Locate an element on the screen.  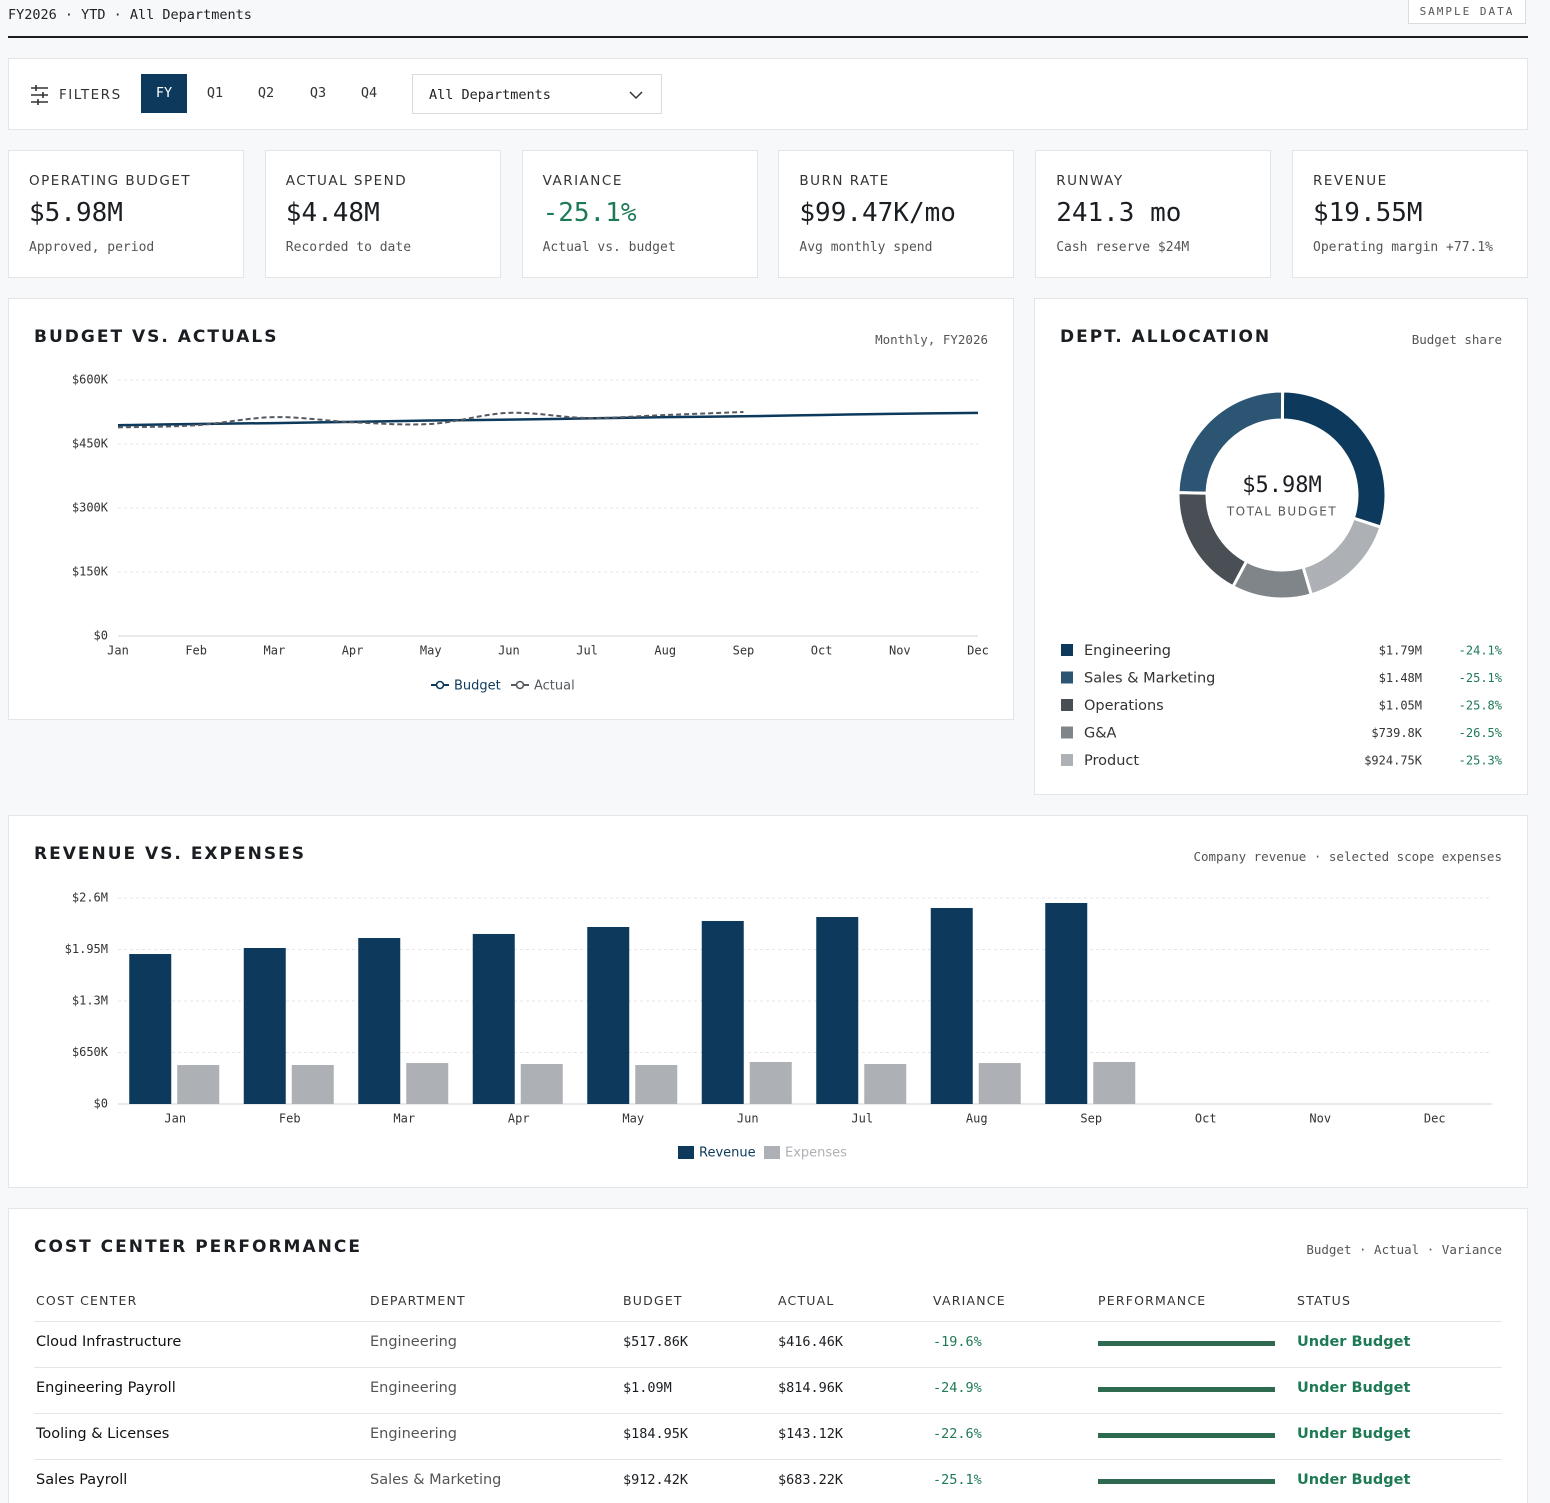
legend-label: G&A is located at coordinates (1100, 734).